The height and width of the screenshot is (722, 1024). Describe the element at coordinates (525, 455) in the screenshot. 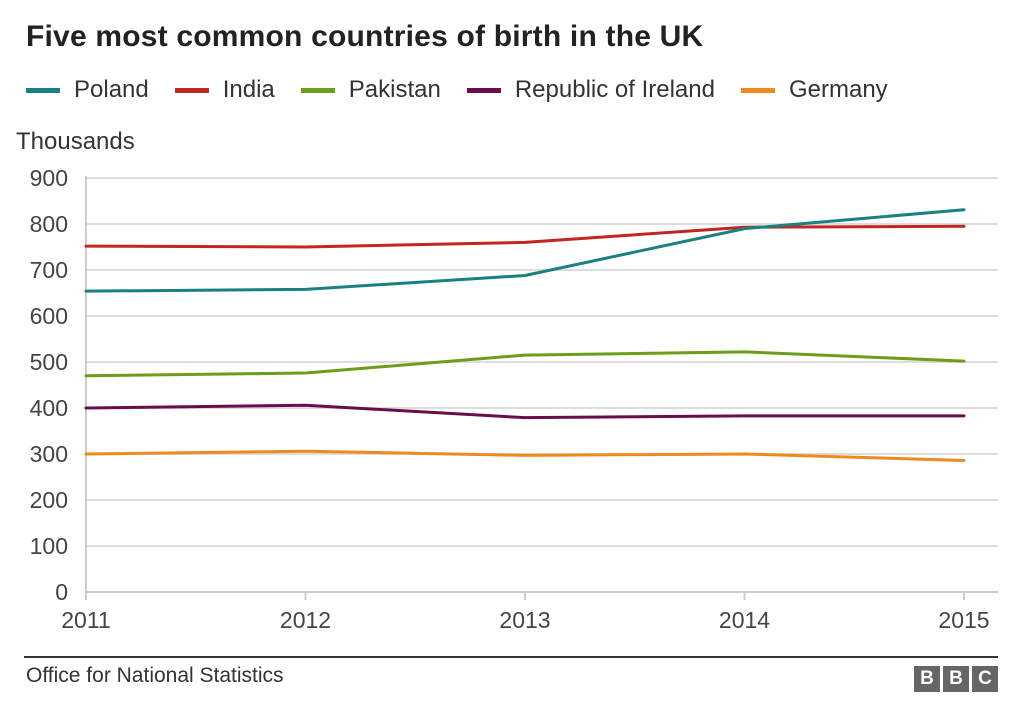

I see `series-line-germany` at that location.